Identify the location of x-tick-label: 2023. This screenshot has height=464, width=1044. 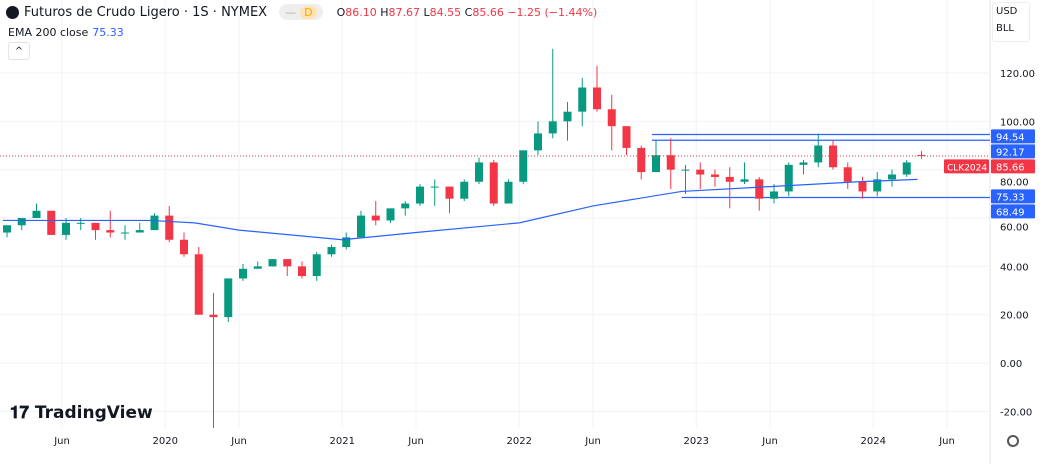
(696, 441).